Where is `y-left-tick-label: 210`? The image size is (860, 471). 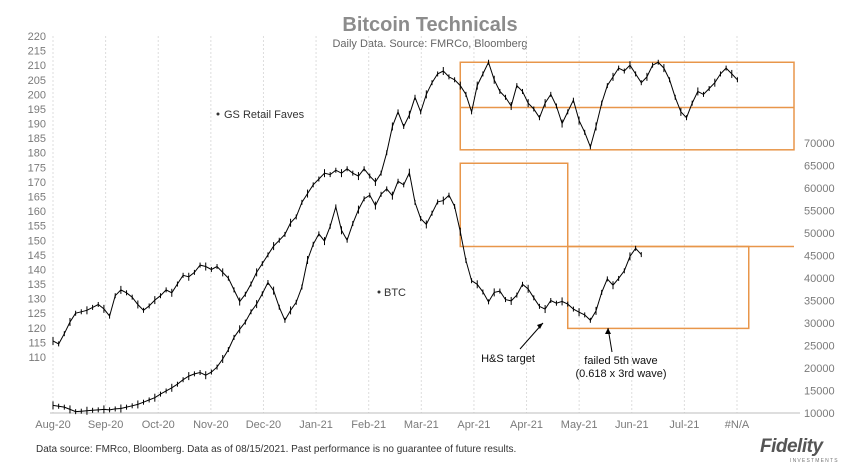 y-left-tick-label: 210 is located at coordinates (37, 66).